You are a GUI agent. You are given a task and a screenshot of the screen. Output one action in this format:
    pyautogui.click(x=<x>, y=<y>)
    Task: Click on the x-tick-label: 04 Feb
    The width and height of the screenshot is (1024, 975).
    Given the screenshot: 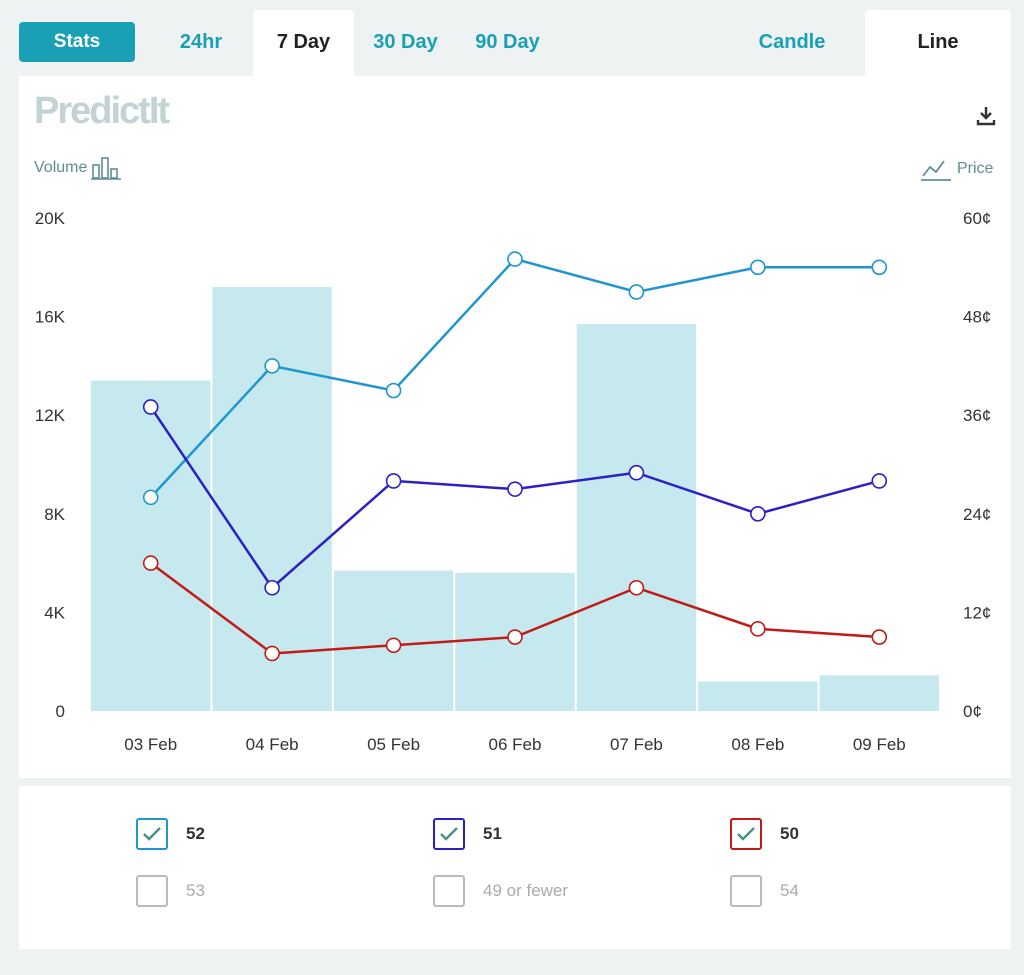 What is the action you would take?
    pyautogui.click(x=272, y=744)
    